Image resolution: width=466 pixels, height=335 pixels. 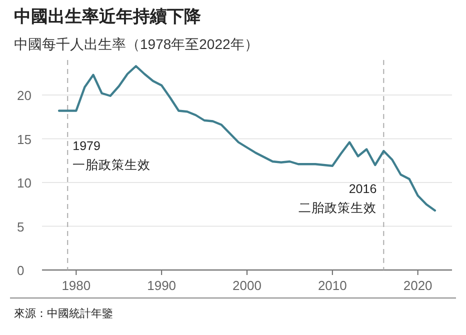 I want to click on x-tick-label: 1980, so click(x=76, y=285).